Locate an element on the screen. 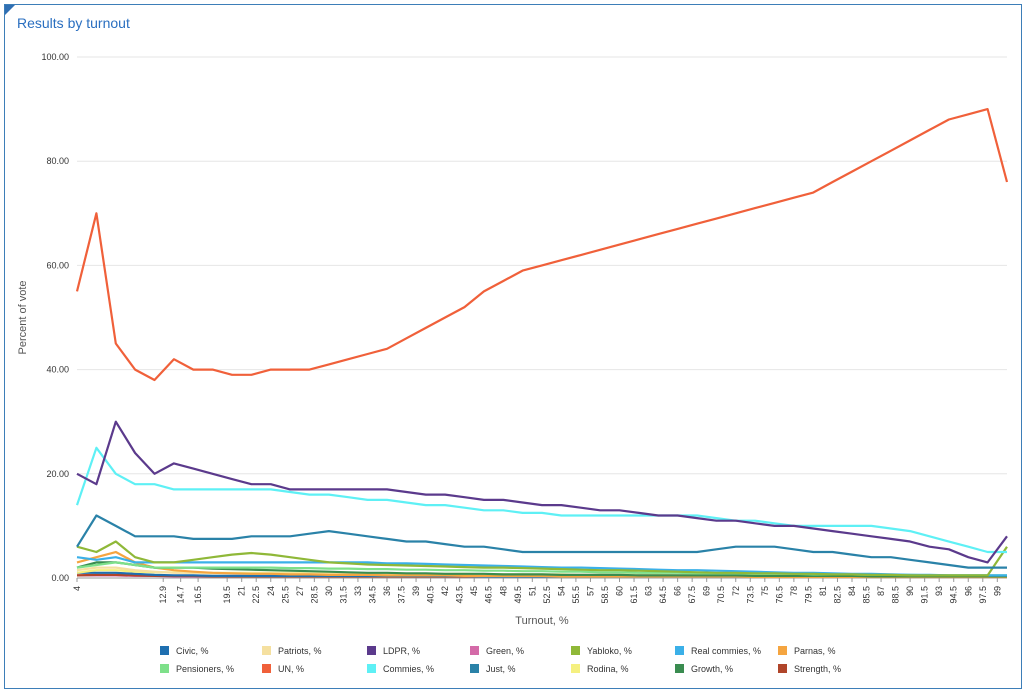 The height and width of the screenshot is (695, 1028). legend-item: UN, % is located at coordinates (283, 669).